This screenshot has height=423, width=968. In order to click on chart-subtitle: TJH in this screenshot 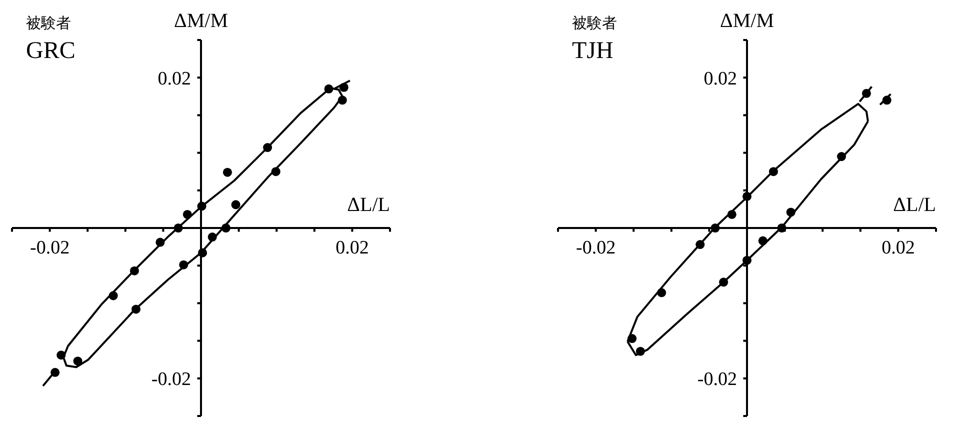, I will do `click(593, 51)`.